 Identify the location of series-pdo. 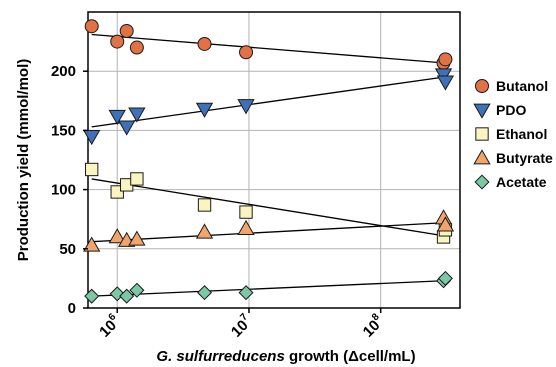
(269, 107).